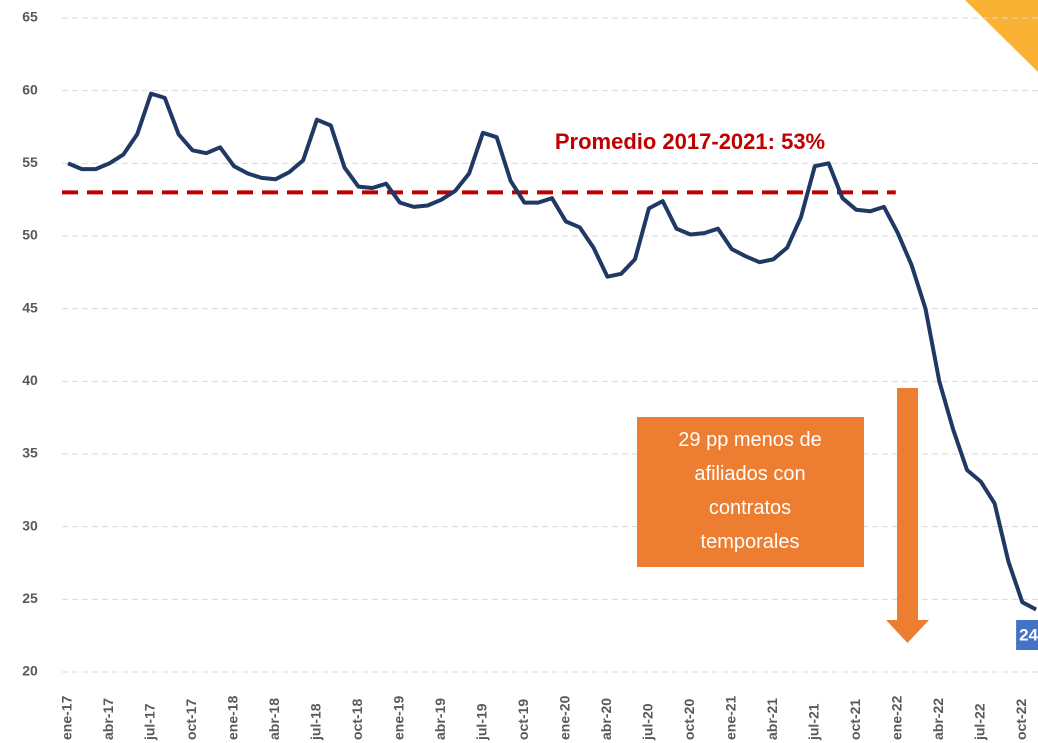 Image resolution: width=1038 pixels, height=743 pixels. What do you see at coordinates (30, 525) in the screenshot?
I see `y-tick-label: 30` at bounding box center [30, 525].